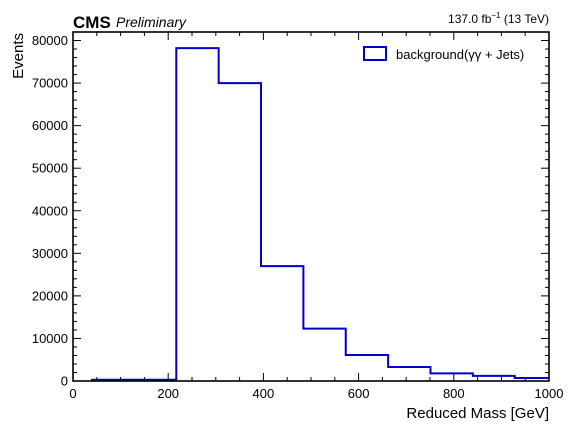  I want to click on x-tick-label: 800, so click(454, 393).